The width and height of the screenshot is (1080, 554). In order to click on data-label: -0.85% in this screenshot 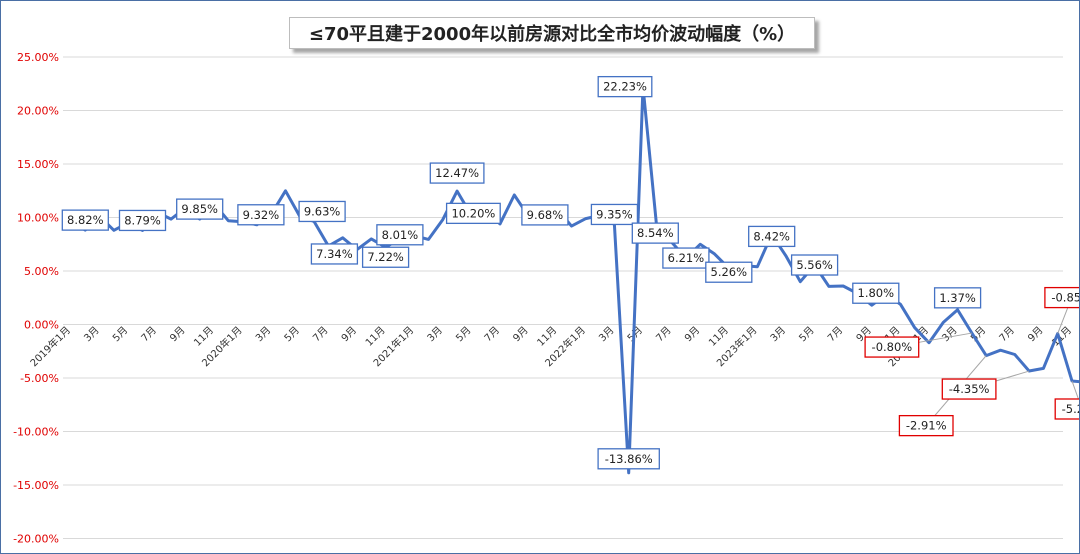, I will do `click(1065, 298)`.